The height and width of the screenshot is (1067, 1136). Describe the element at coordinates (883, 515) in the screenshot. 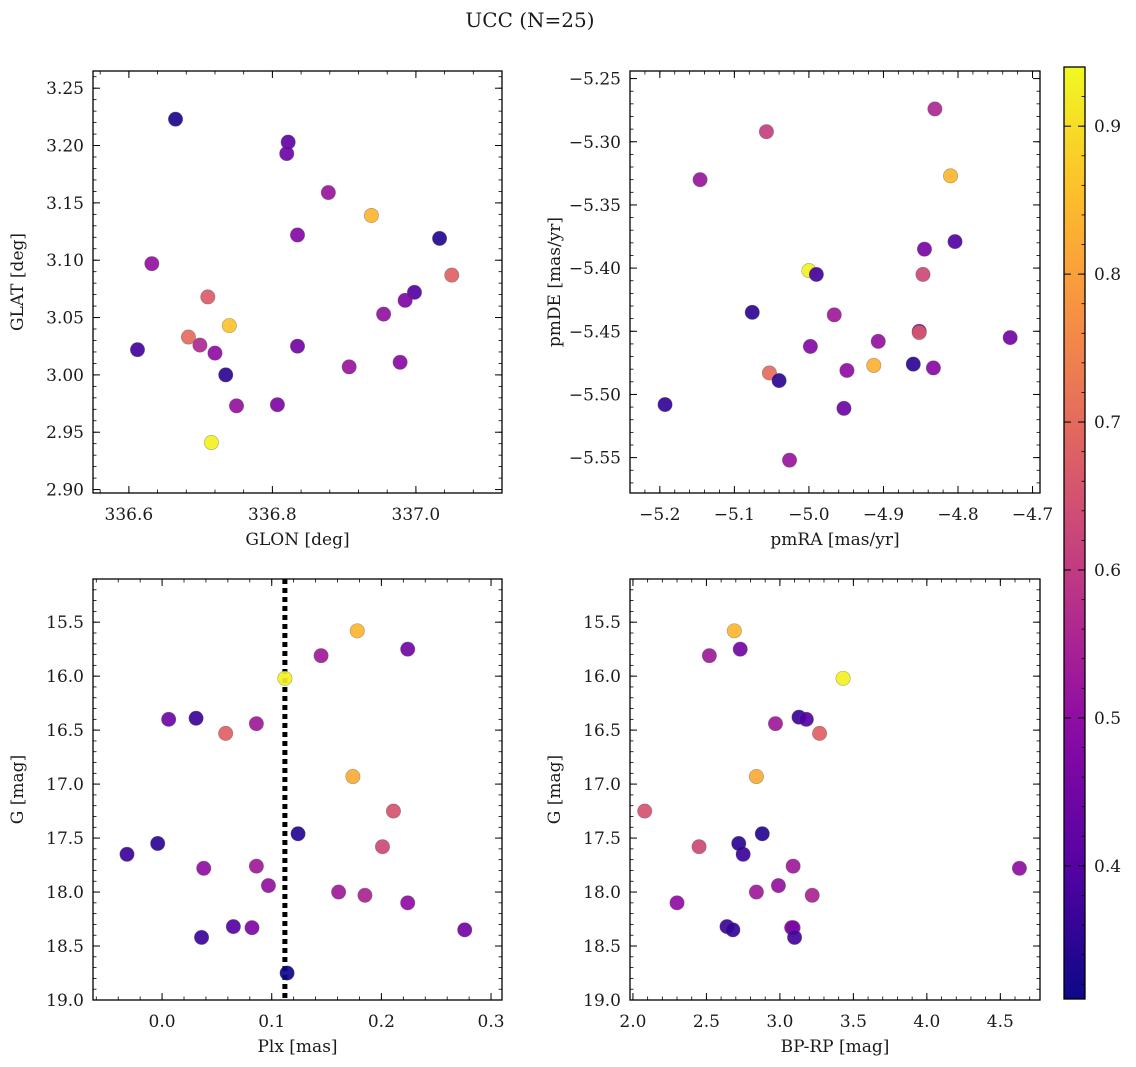

I see `x-tick-label: −4.9` at that location.